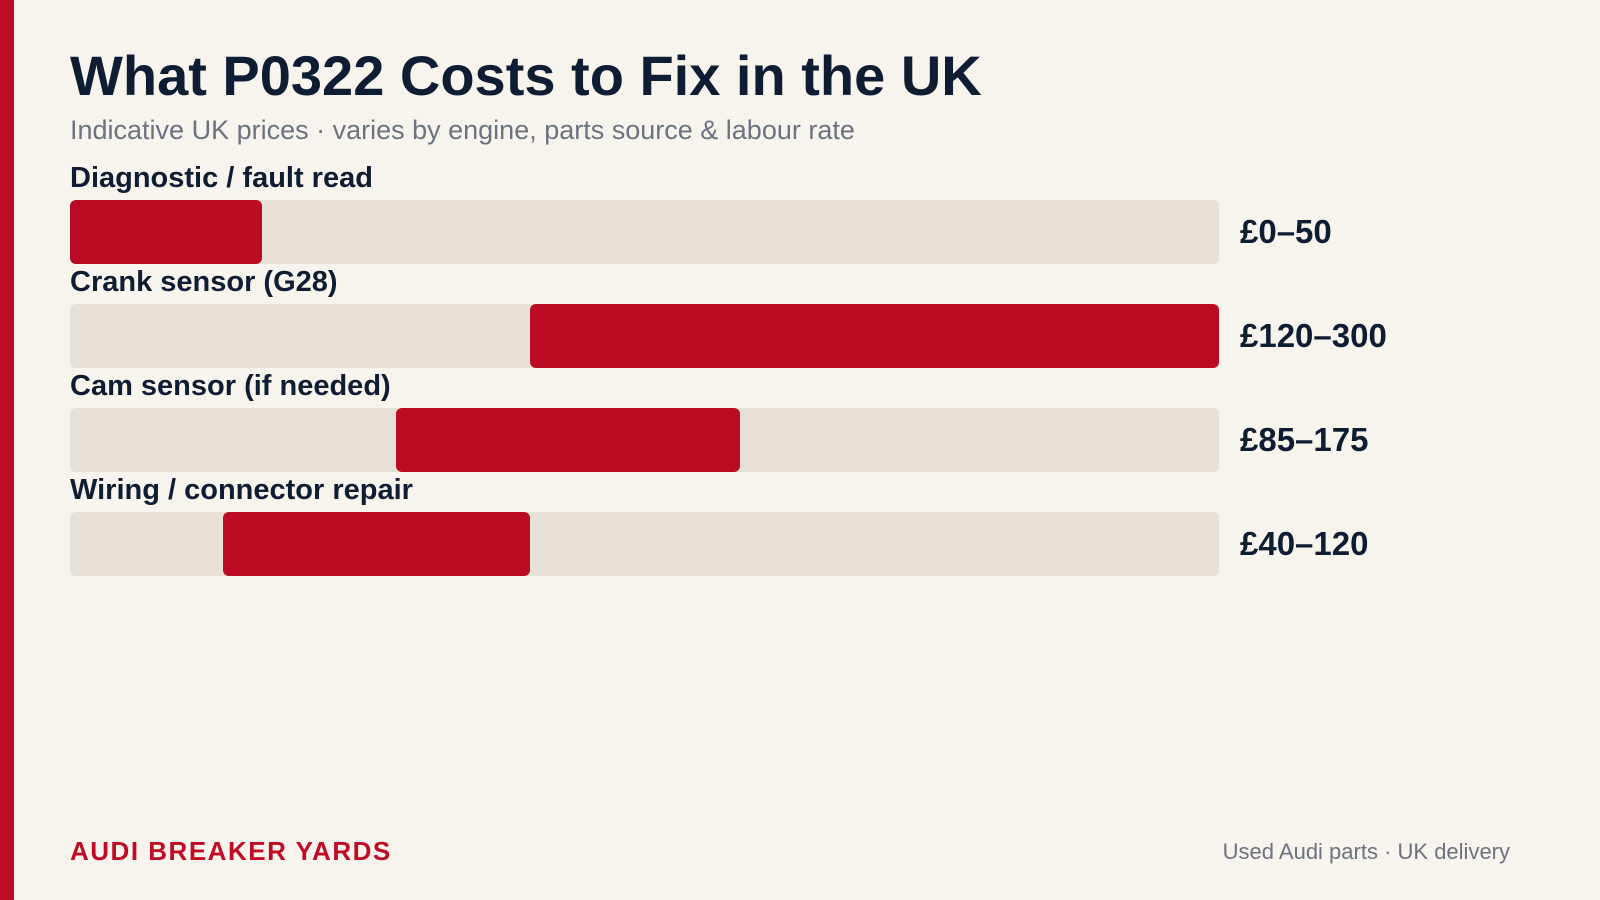 This screenshot has height=900, width=1600. What do you see at coordinates (1313, 335) in the screenshot?
I see `value-label: £120–300` at bounding box center [1313, 335].